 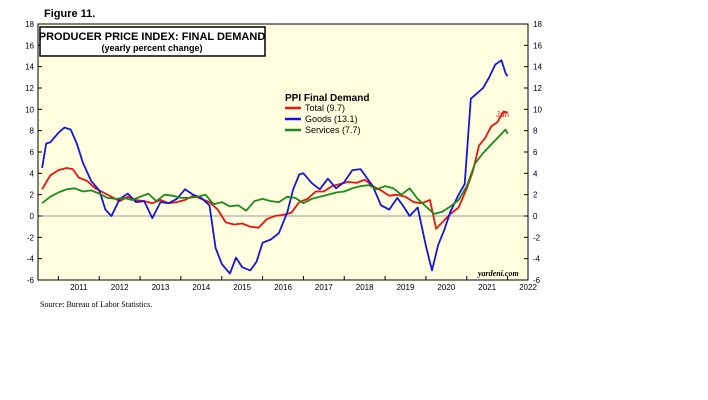 What do you see at coordinates (242, 287) in the screenshot?
I see `x-tick-label: 2015` at bounding box center [242, 287].